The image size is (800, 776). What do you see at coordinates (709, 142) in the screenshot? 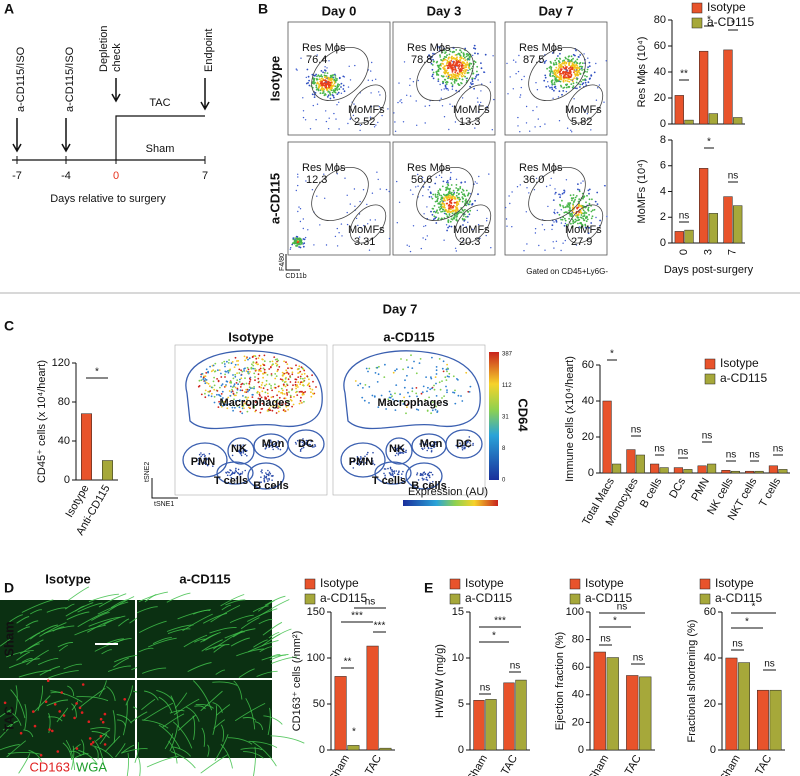
I see `significance-label: *` at bounding box center [709, 142].